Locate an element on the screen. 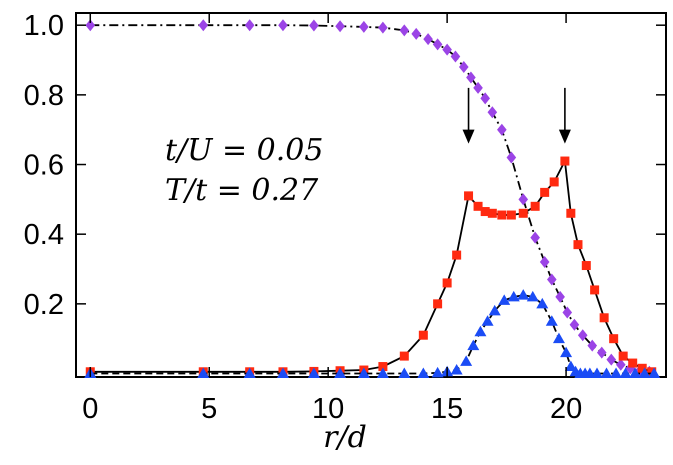 The image size is (673, 465). y-tick-label: 0.8 is located at coordinates (44, 96).